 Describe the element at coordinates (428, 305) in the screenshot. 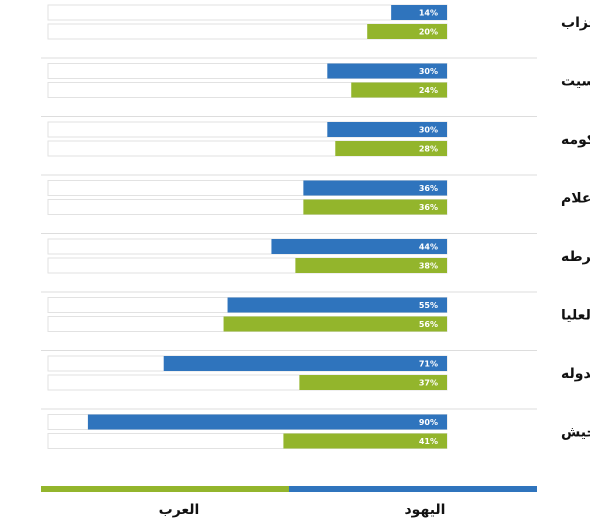

I see `data-label: 55%` at that location.